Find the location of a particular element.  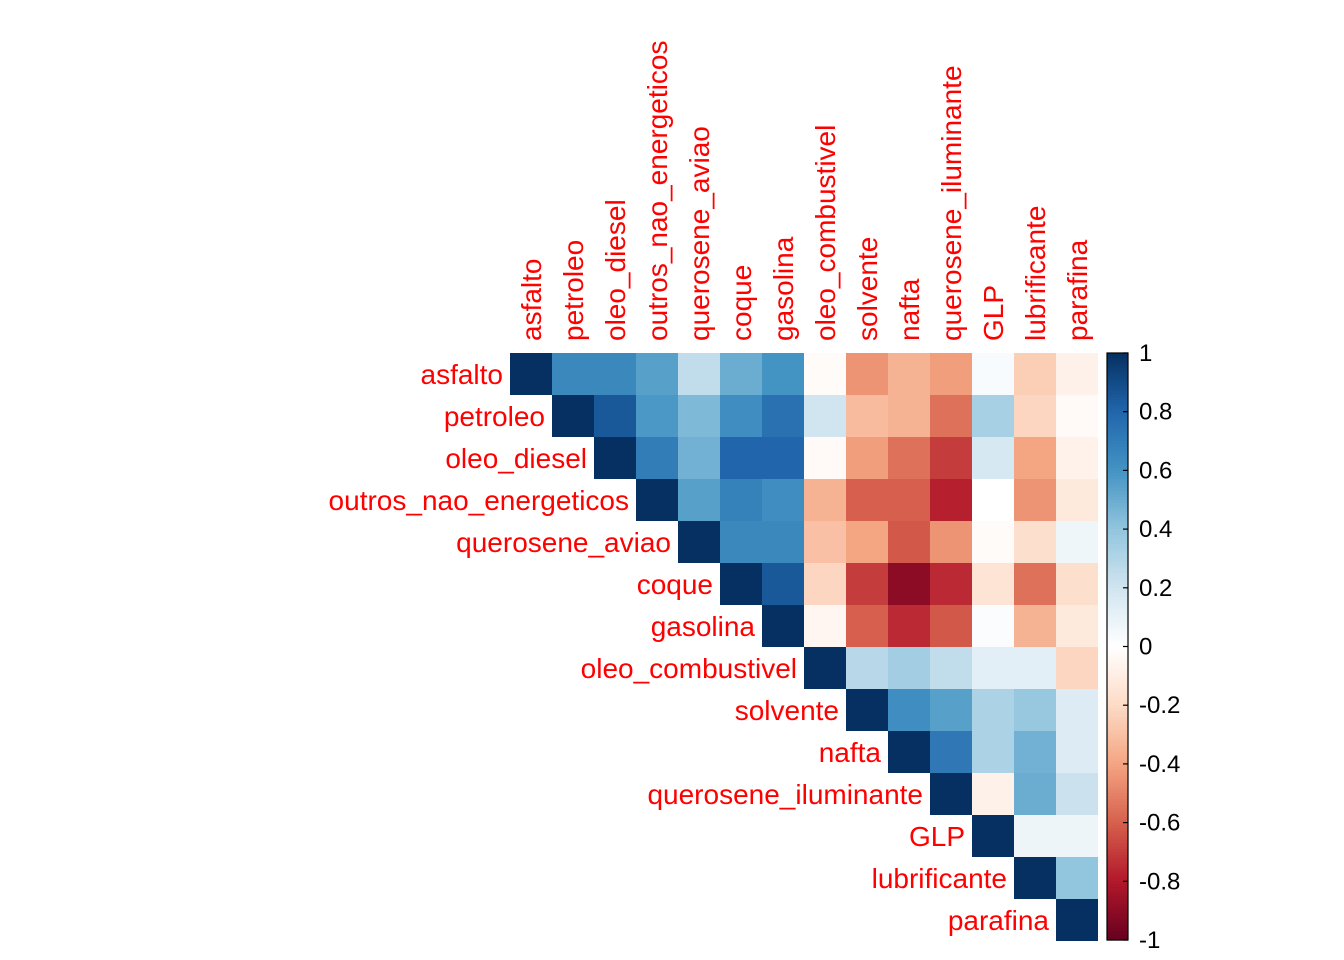

row-label: gasolina is located at coordinates (703, 626).